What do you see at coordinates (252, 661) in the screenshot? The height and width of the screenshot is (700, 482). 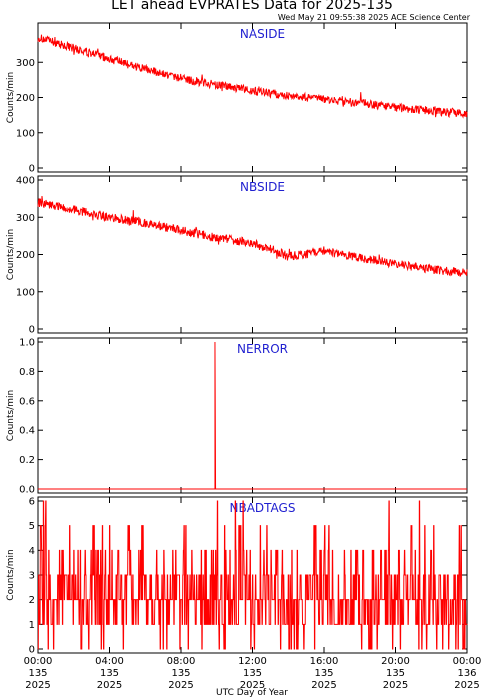 I see `x-tick-time: 12:00` at bounding box center [252, 661].